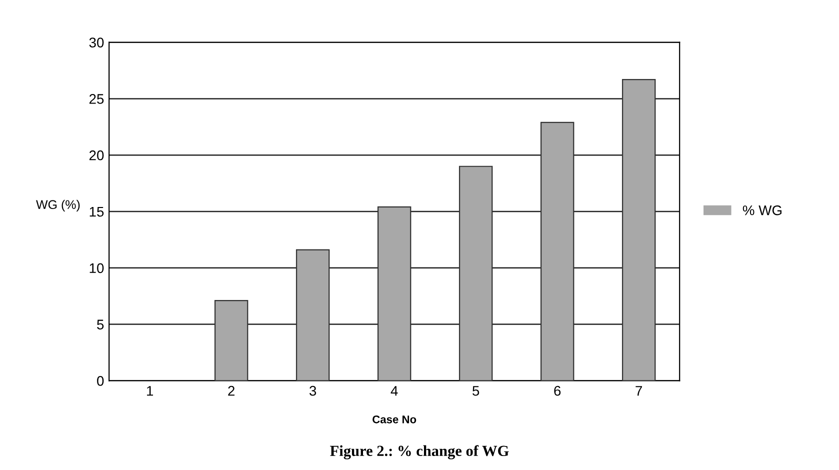 This screenshot has height=470, width=839. I want to click on x-tick-label: 6, so click(557, 391).